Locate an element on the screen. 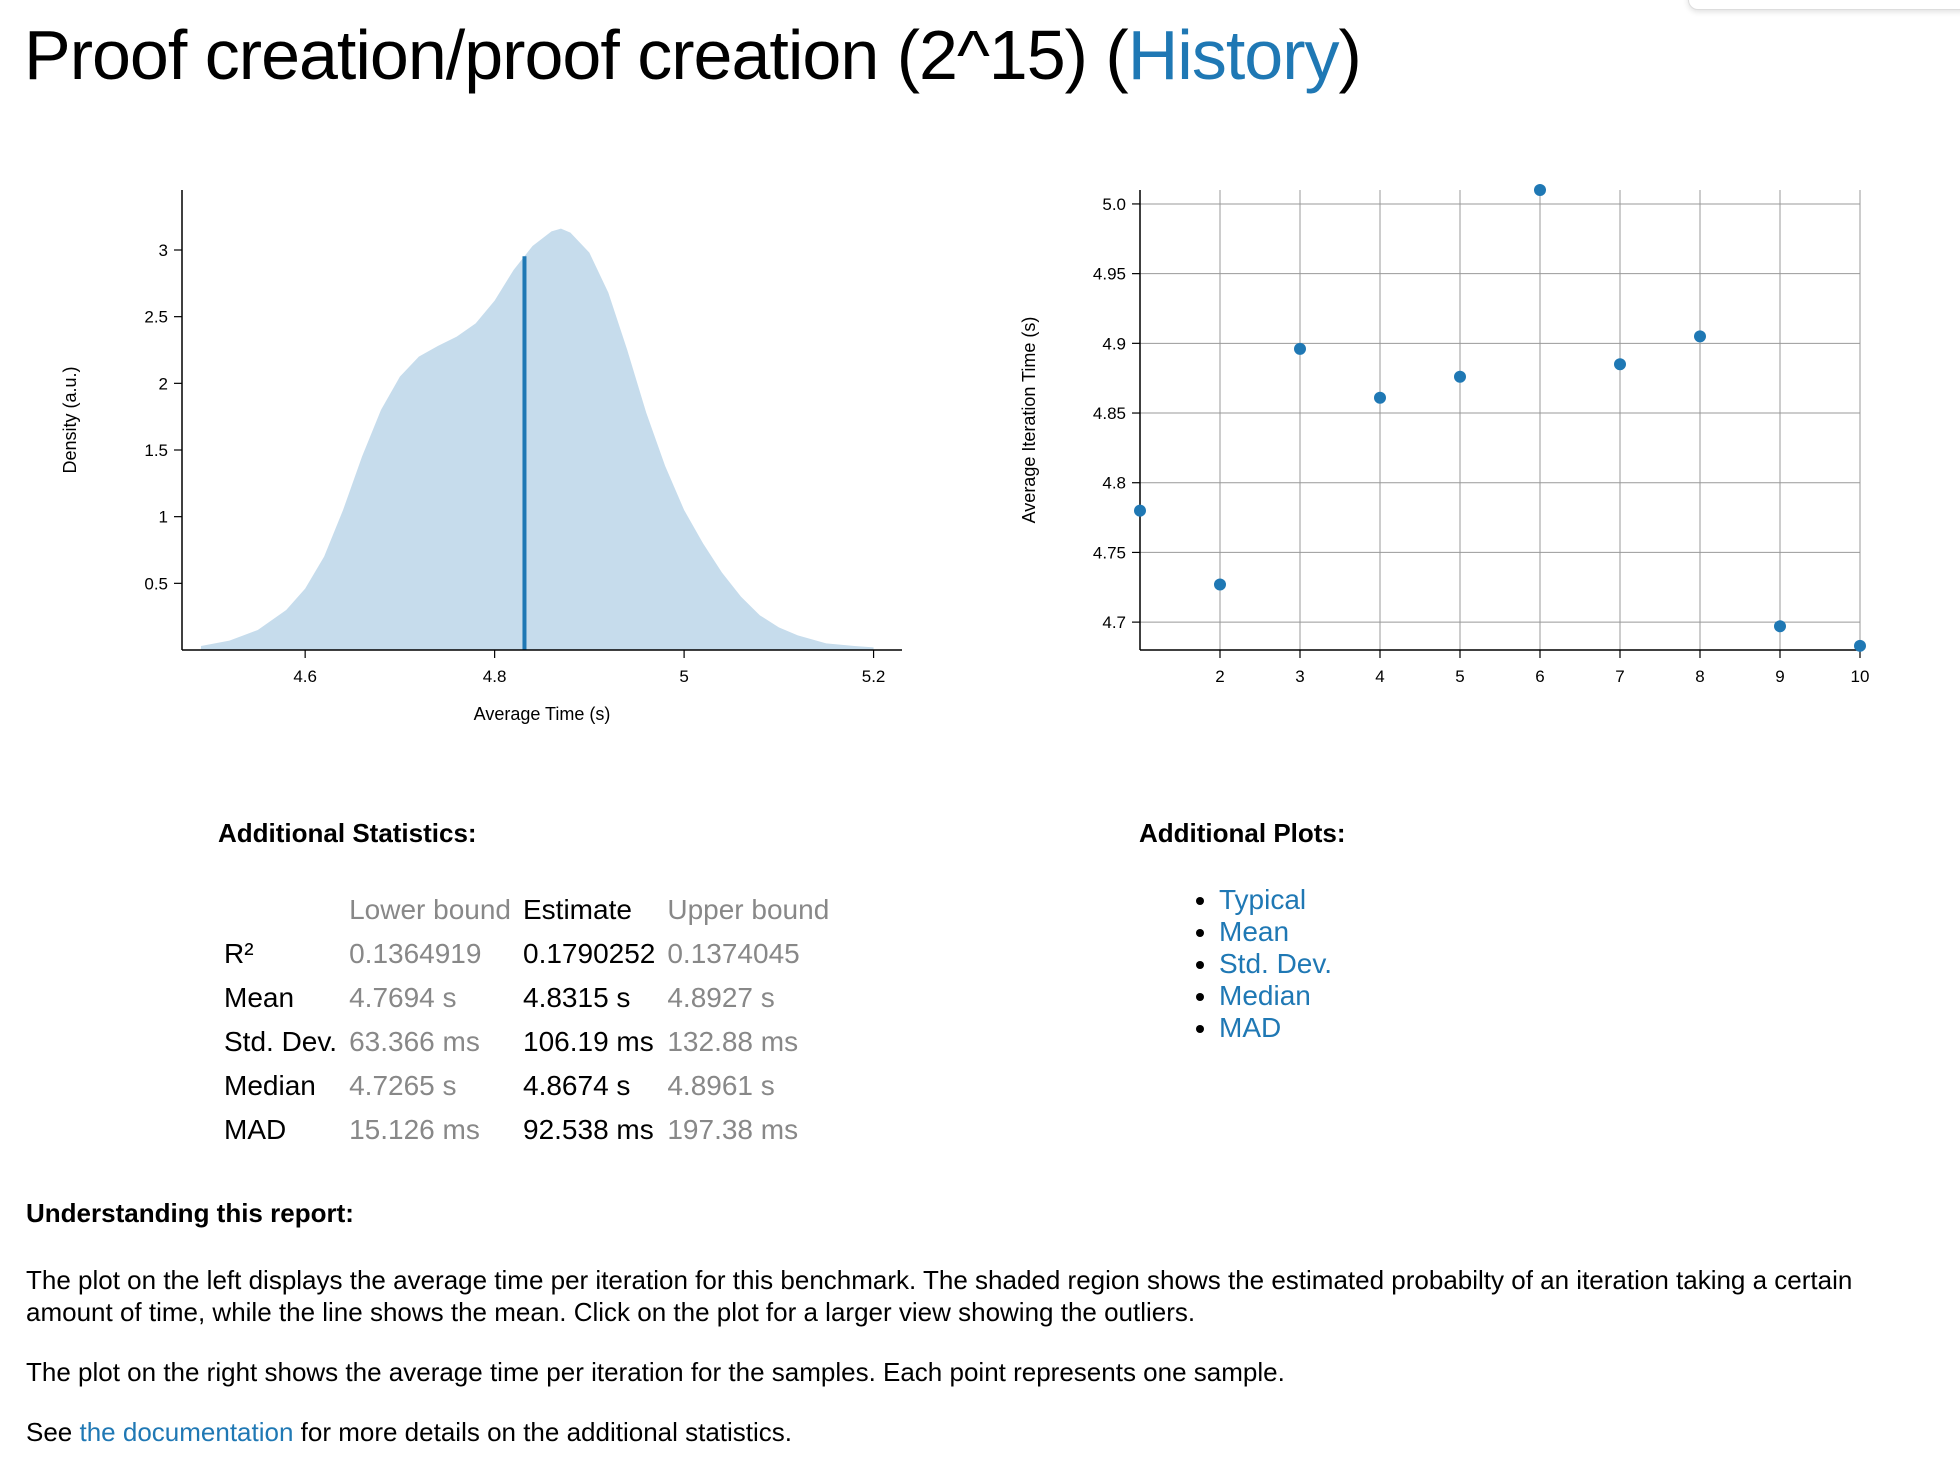 This screenshot has height=1466, width=1960. stat-lower: 4.7265 s is located at coordinates (403, 1085).